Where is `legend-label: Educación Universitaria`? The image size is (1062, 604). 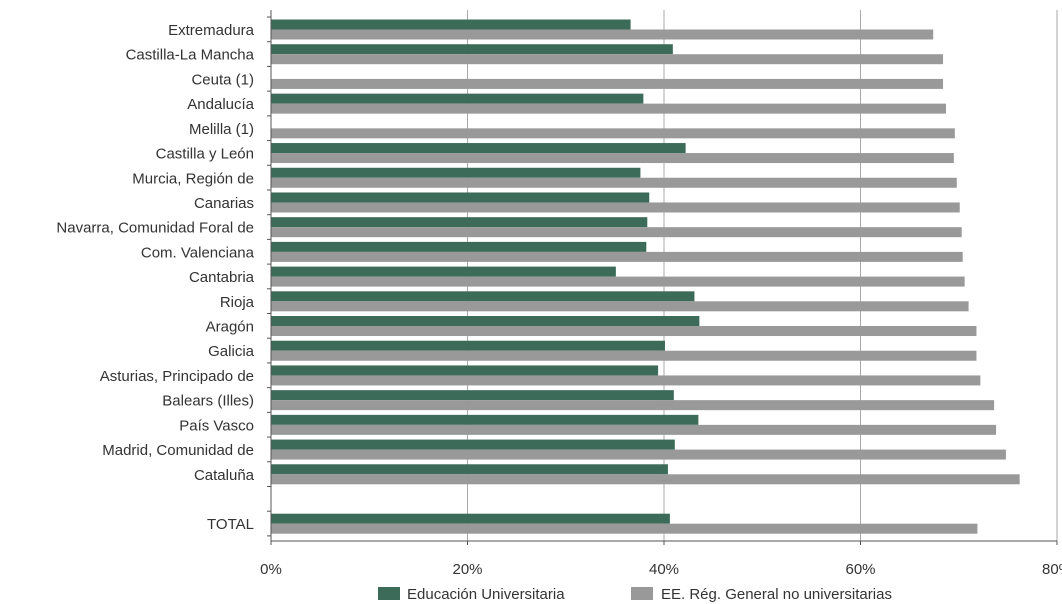
legend-label: Educación Universitaria is located at coordinates (486, 594).